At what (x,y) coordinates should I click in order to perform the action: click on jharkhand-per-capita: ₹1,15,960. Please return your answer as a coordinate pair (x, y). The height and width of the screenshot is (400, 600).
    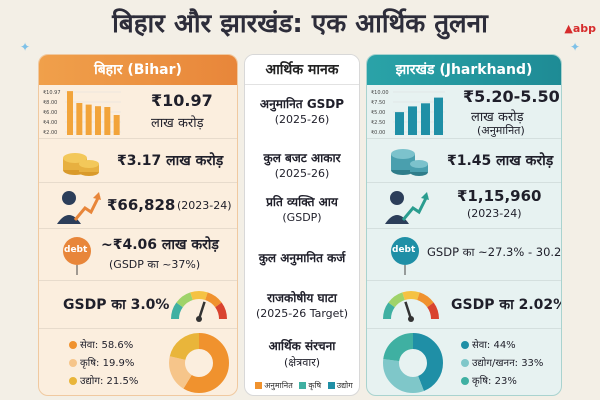
    Looking at the image, I should click on (499, 196).